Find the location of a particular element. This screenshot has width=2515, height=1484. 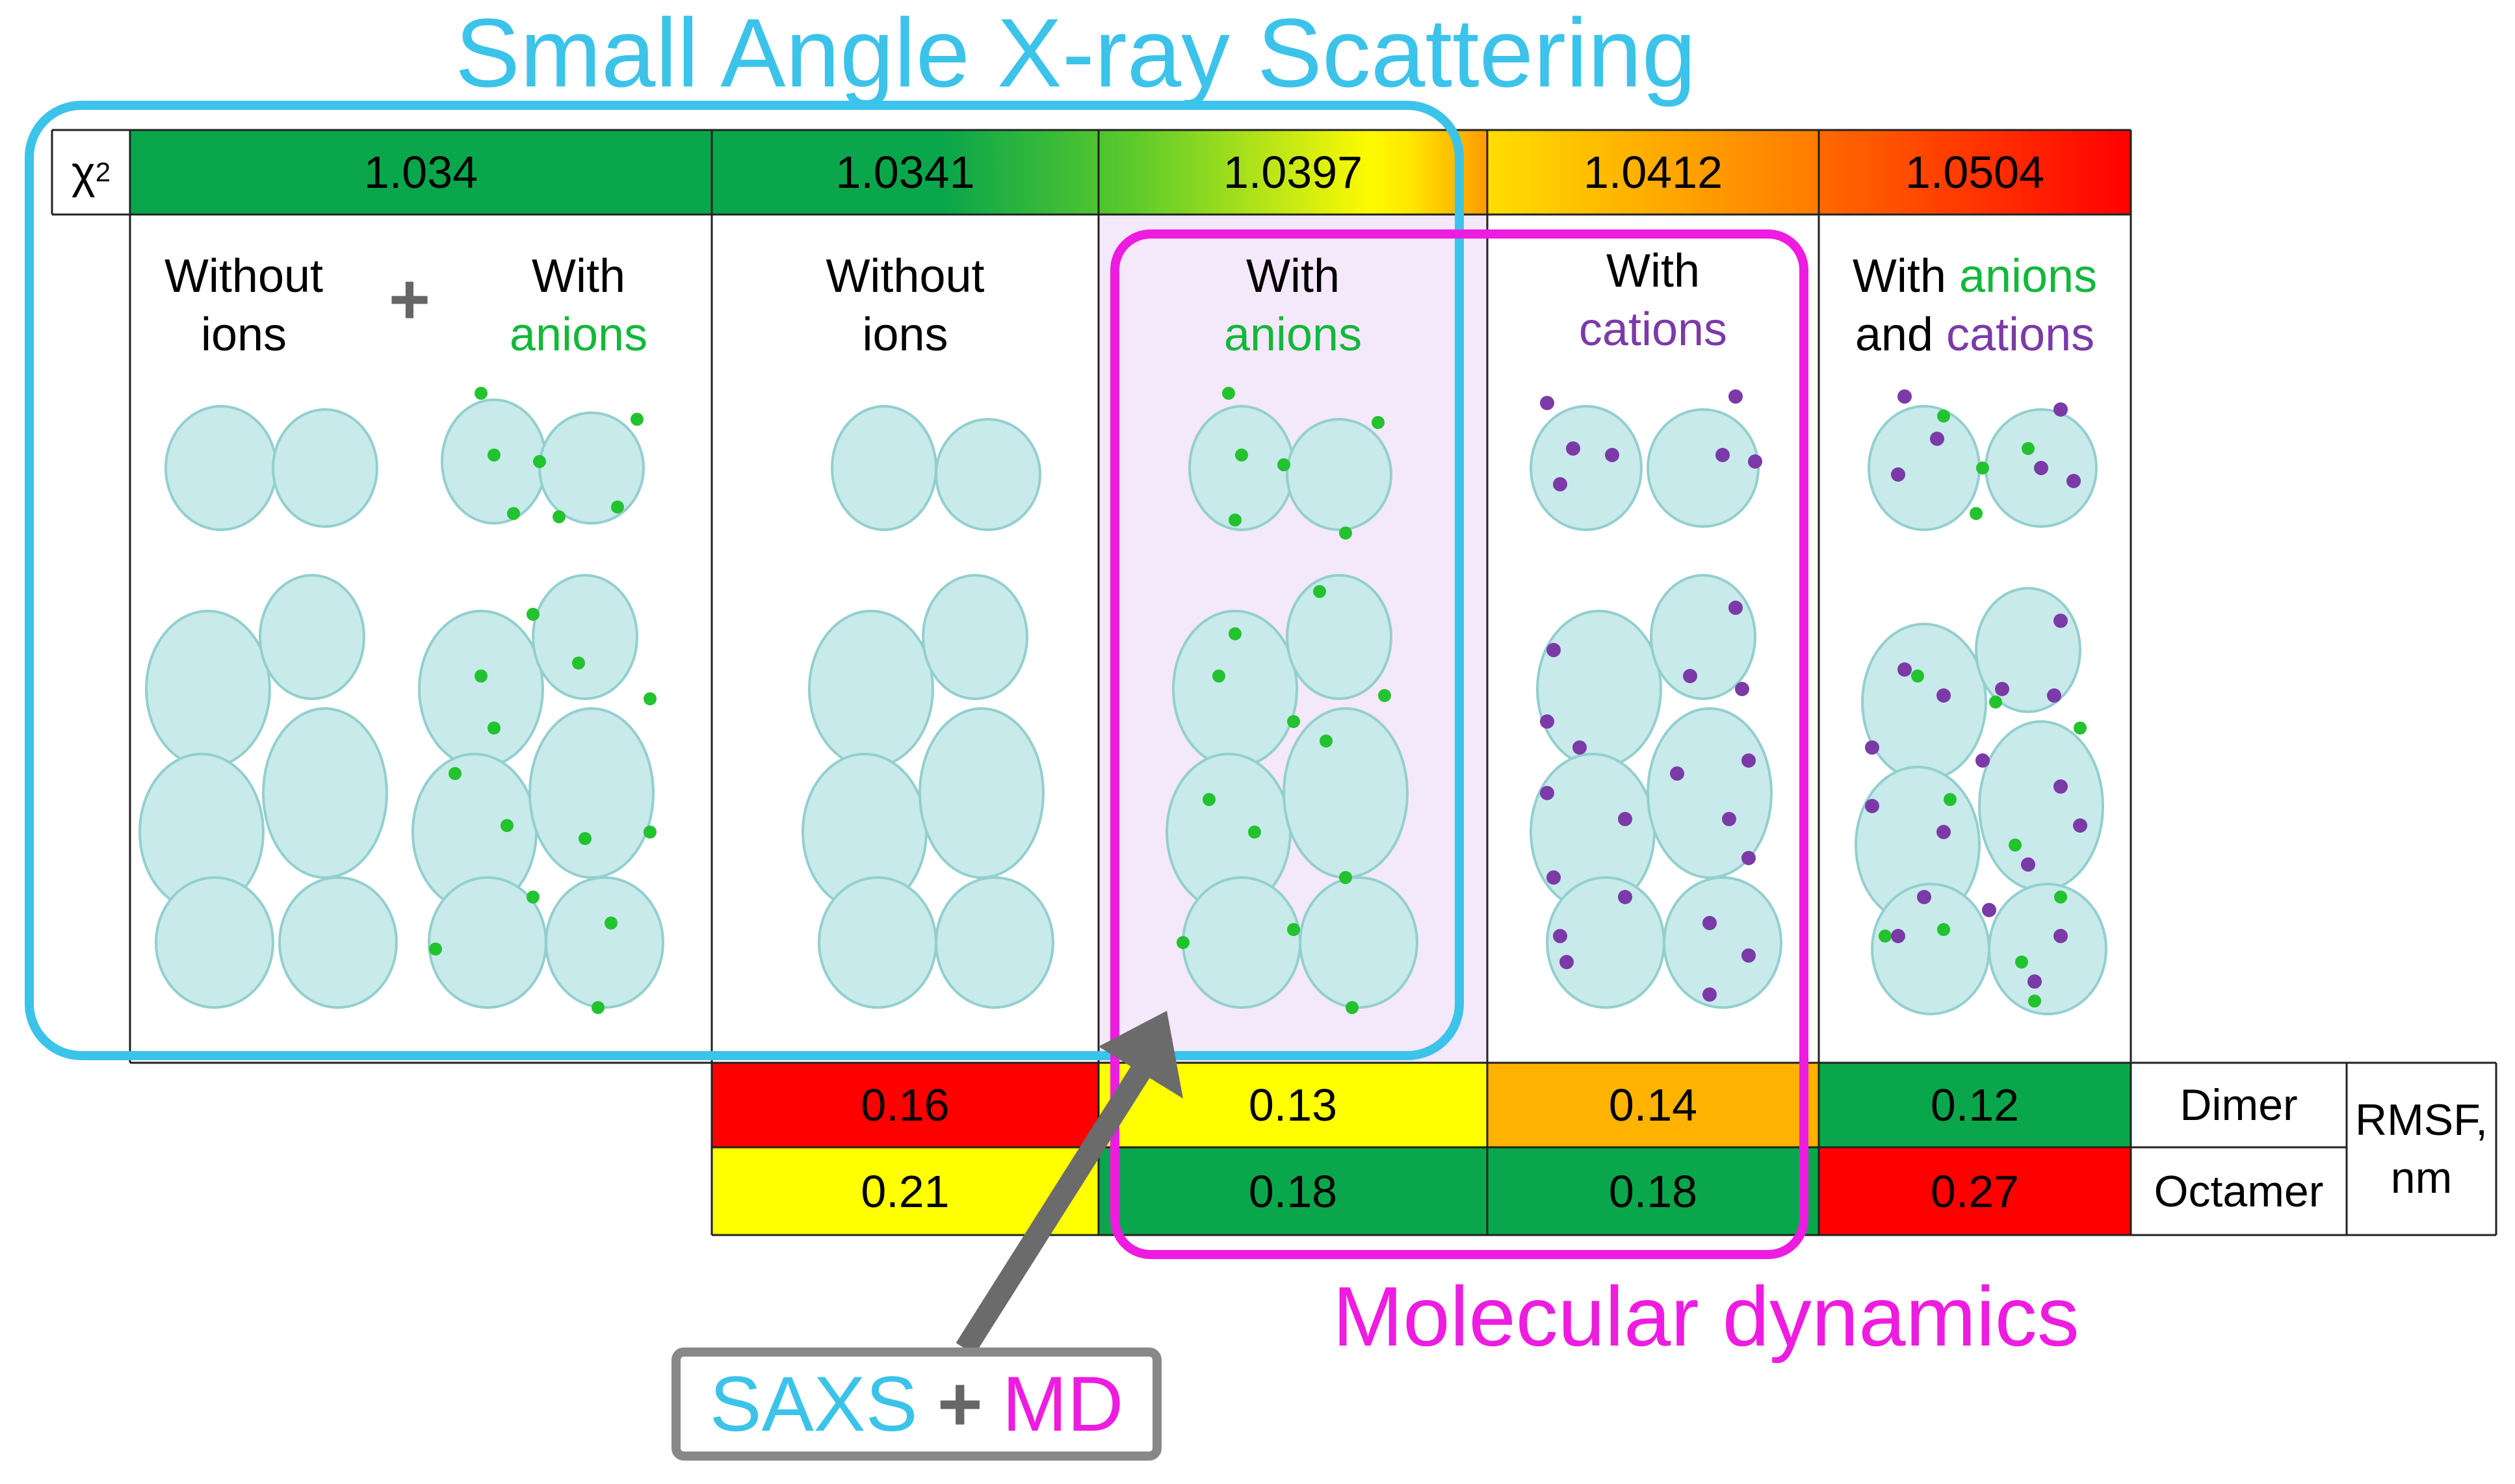

col4-header: With cations is located at coordinates (1653, 300).